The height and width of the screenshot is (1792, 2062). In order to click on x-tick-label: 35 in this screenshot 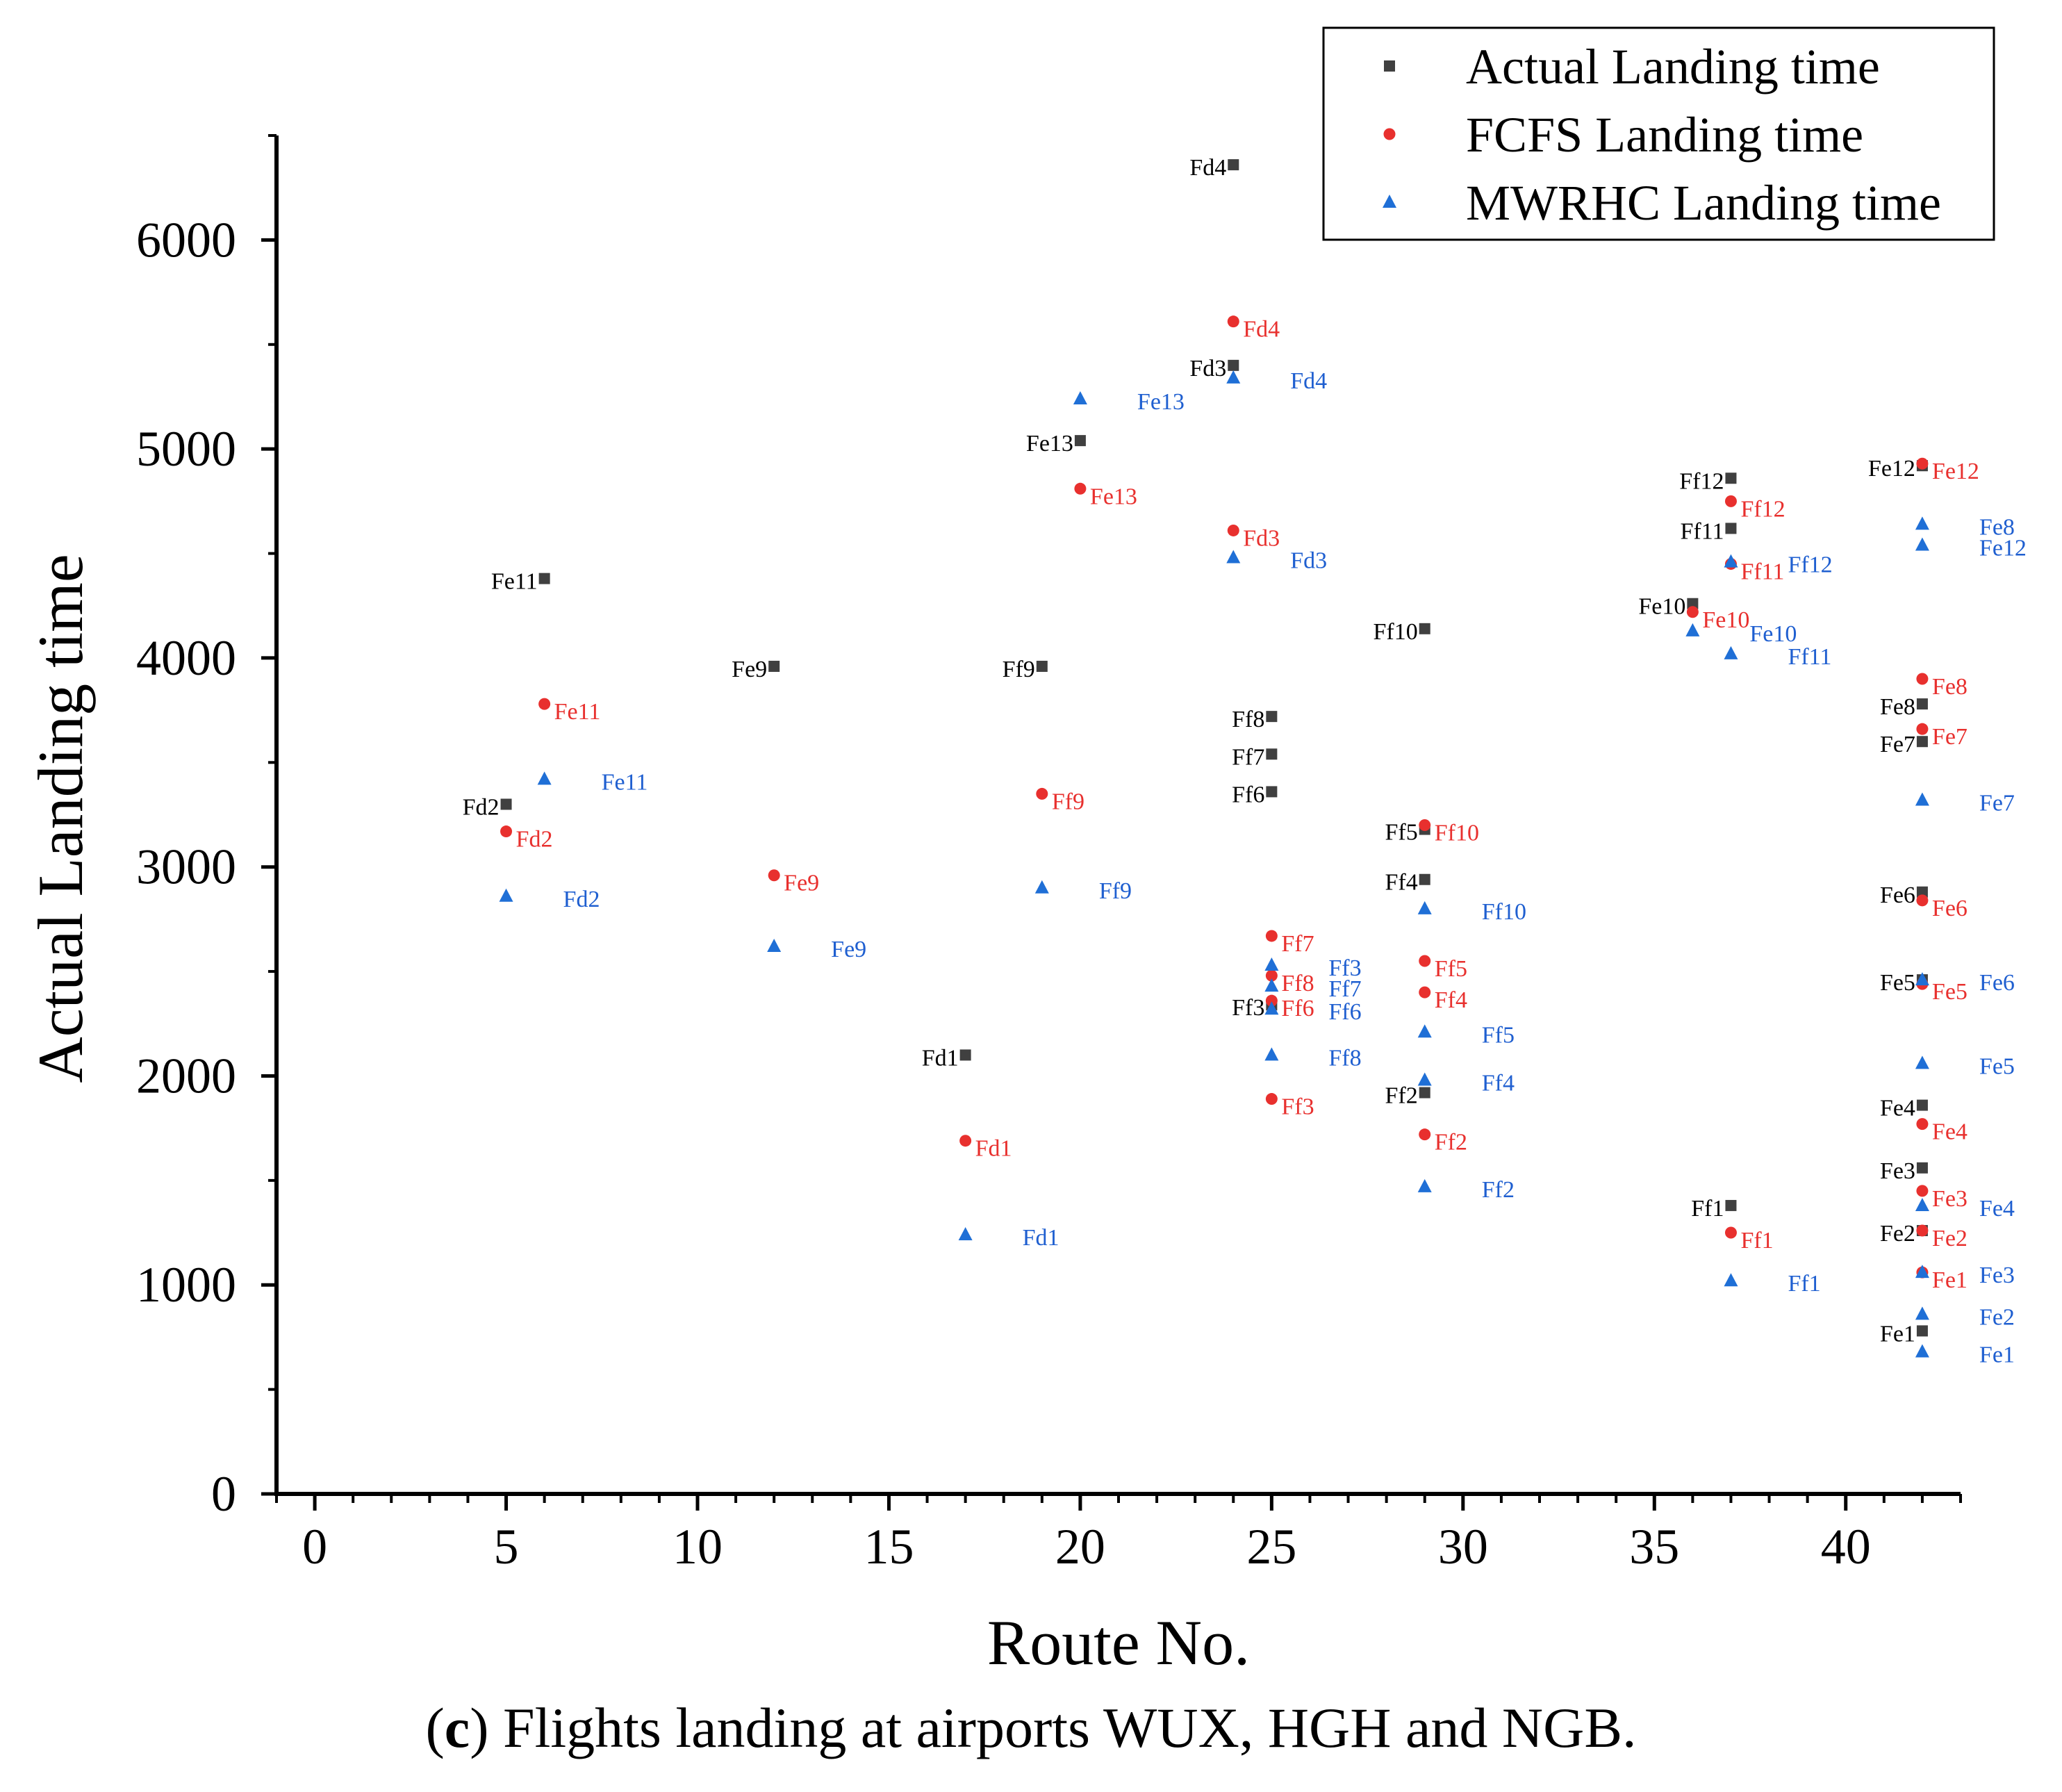, I will do `click(1654, 1547)`.